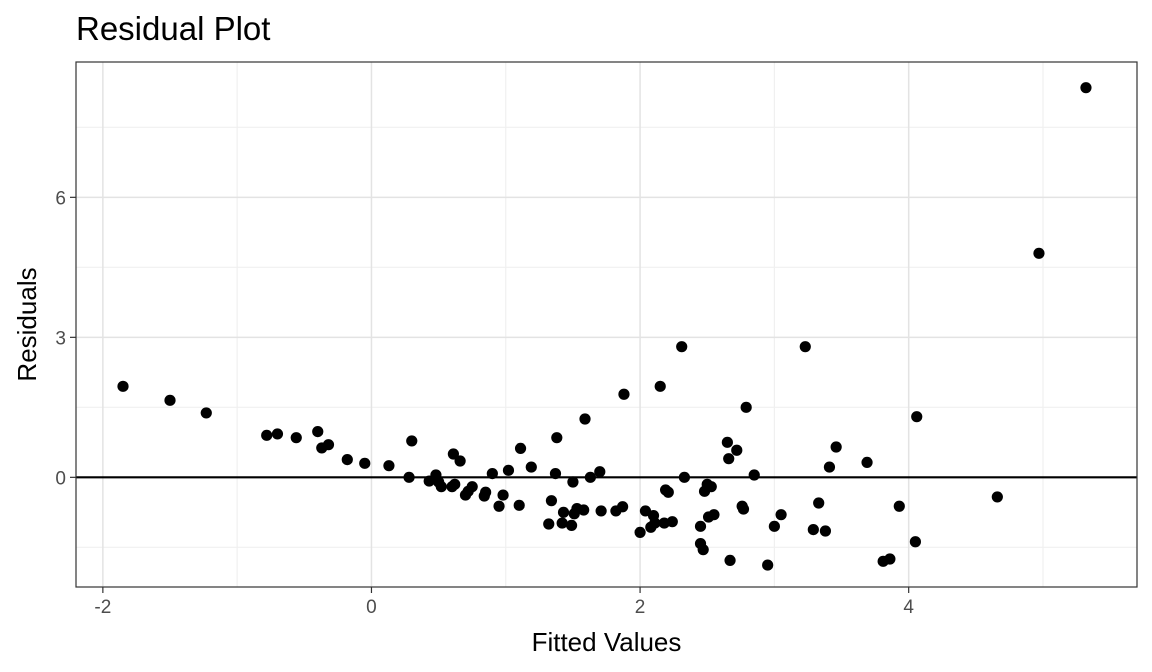  I want to click on y-axis-title: Residuals, so click(27, 324).